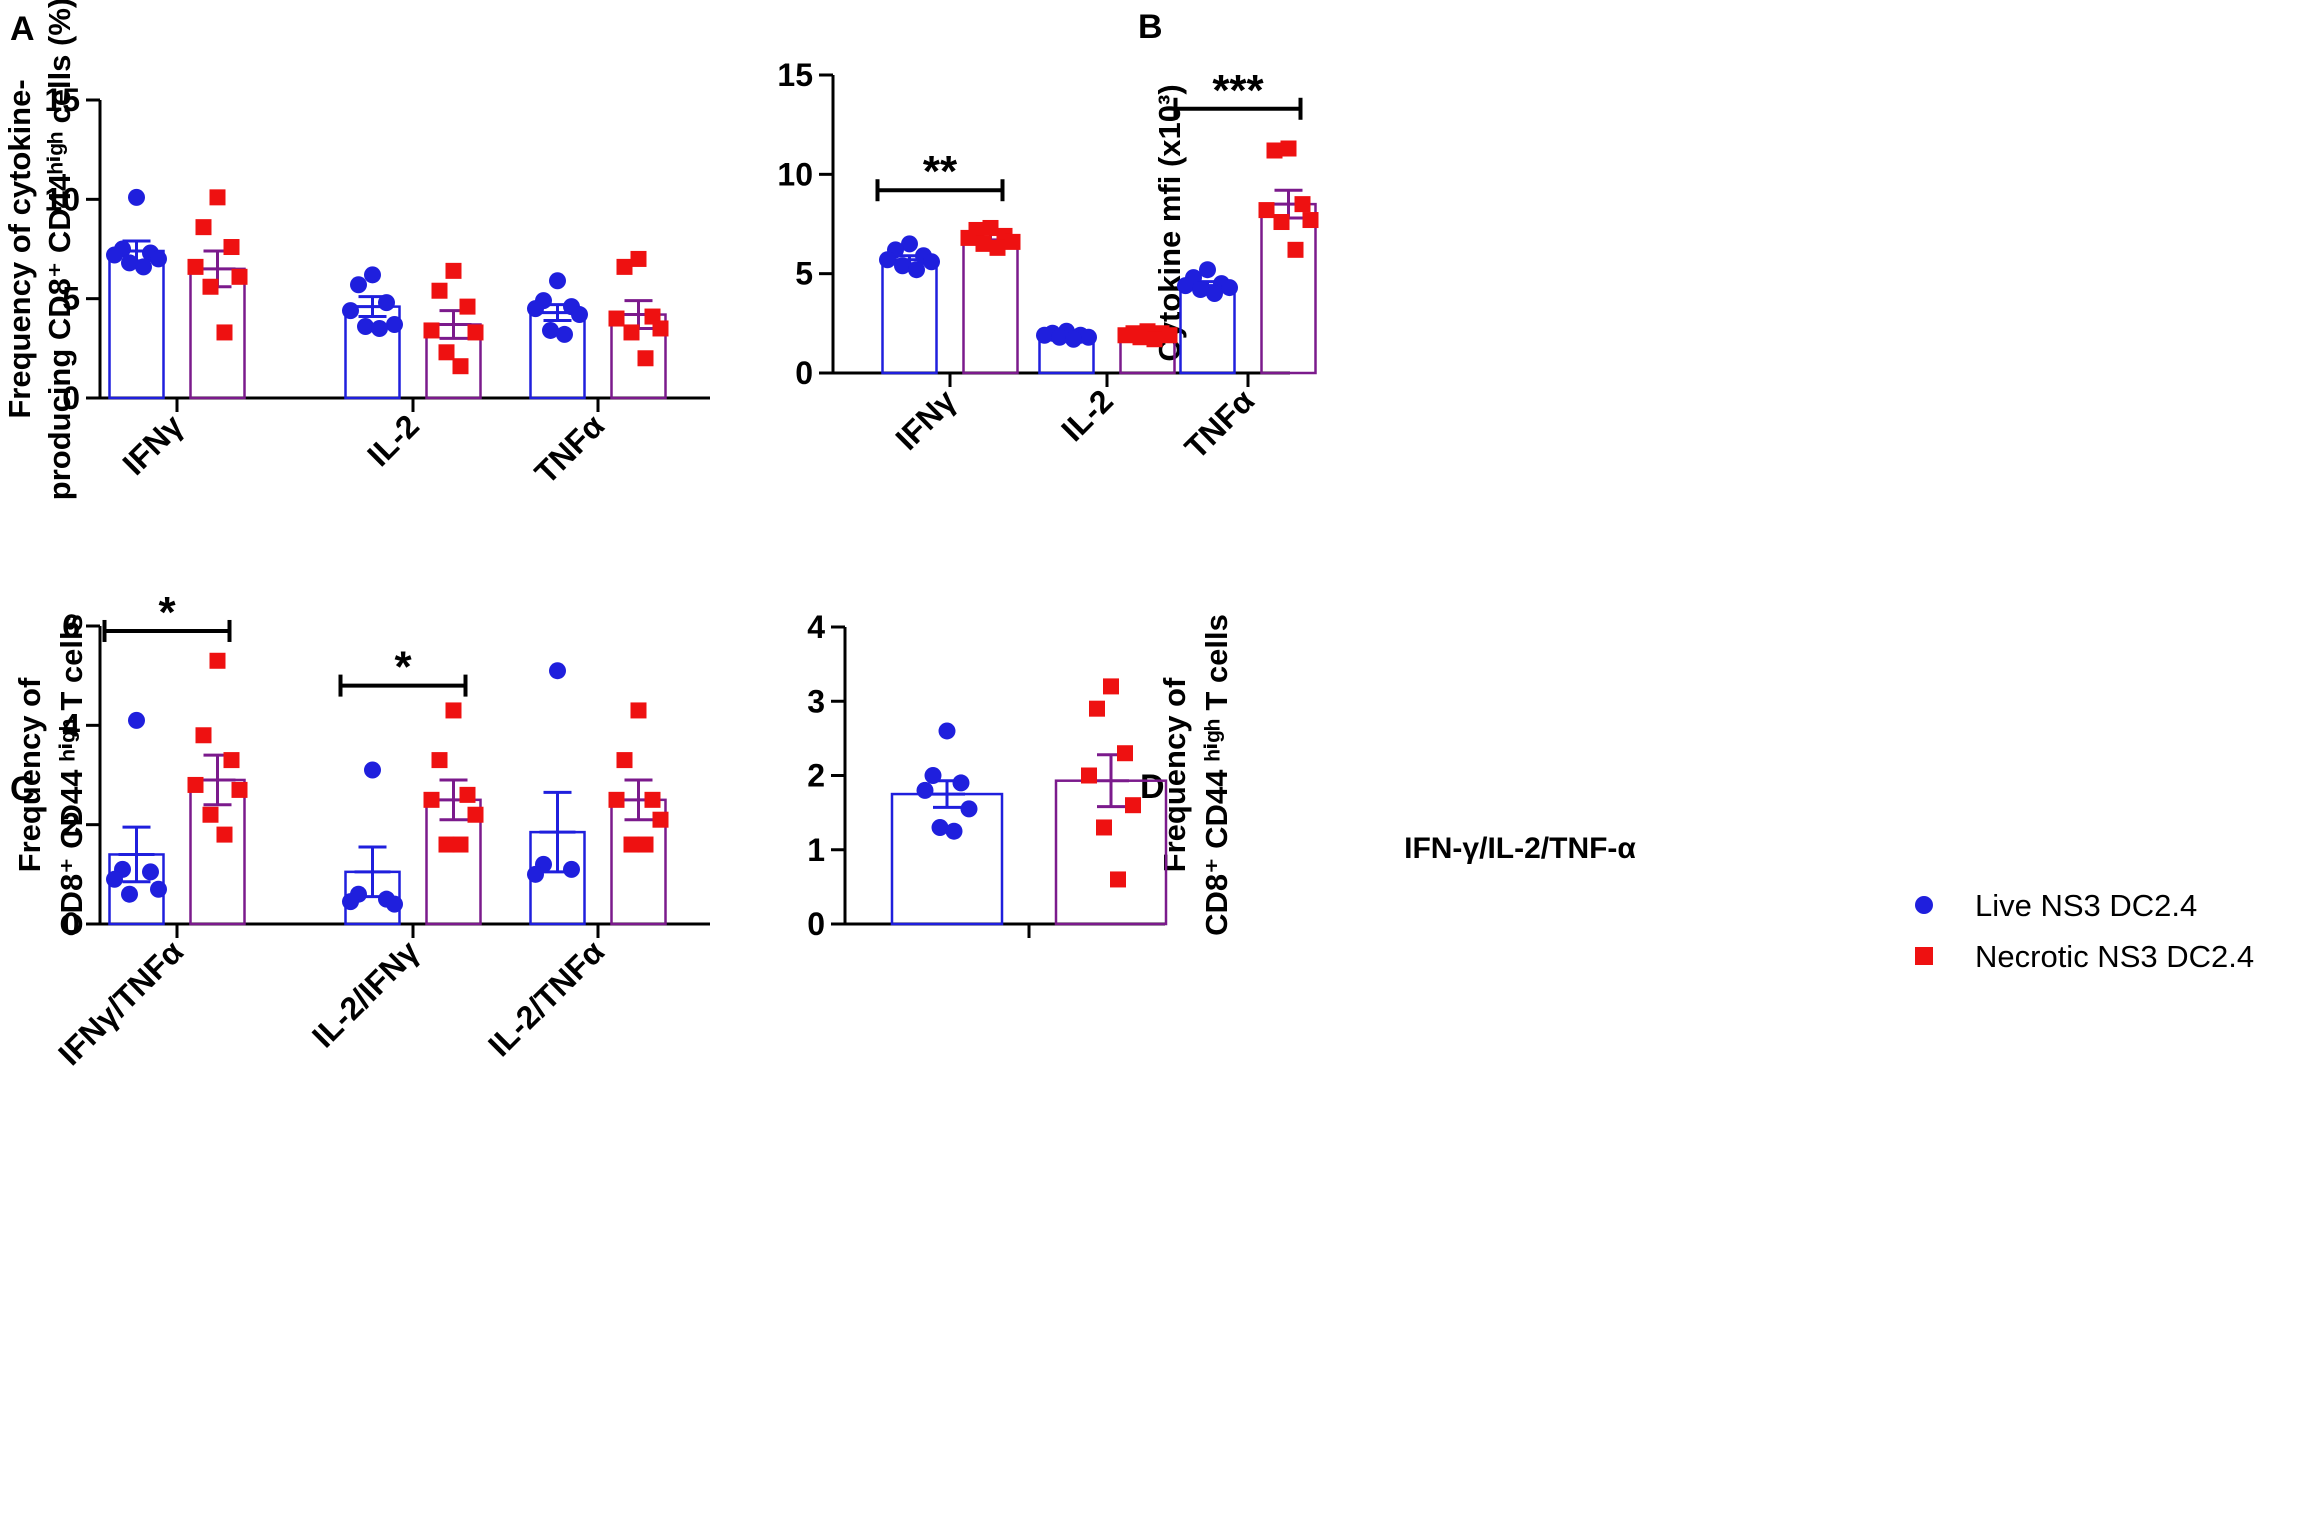 This screenshot has width=2297, height=1522. What do you see at coordinates (136, 324) in the screenshot?
I see `bar` at bounding box center [136, 324].